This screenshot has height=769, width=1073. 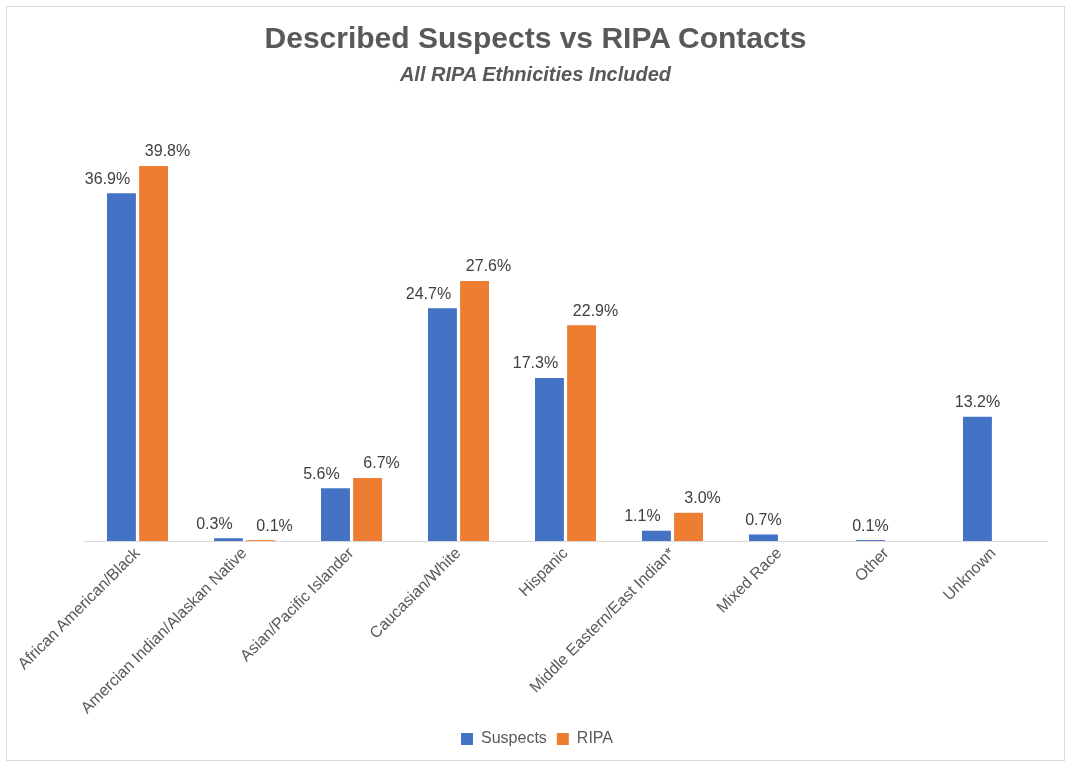 What do you see at coordinates (488, 266) in the screenshot?
I see `data-label: 27.6%` at bounding box center [488, 266].